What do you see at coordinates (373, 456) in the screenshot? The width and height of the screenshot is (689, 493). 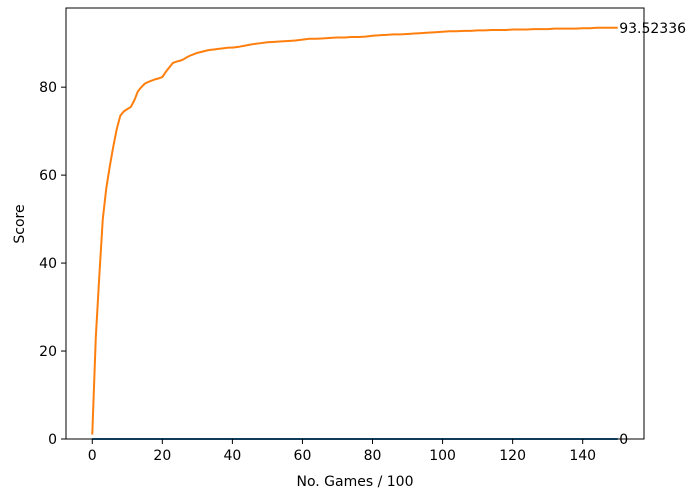 I see `x-tick-label: 80` at bounding box center [373, 456].